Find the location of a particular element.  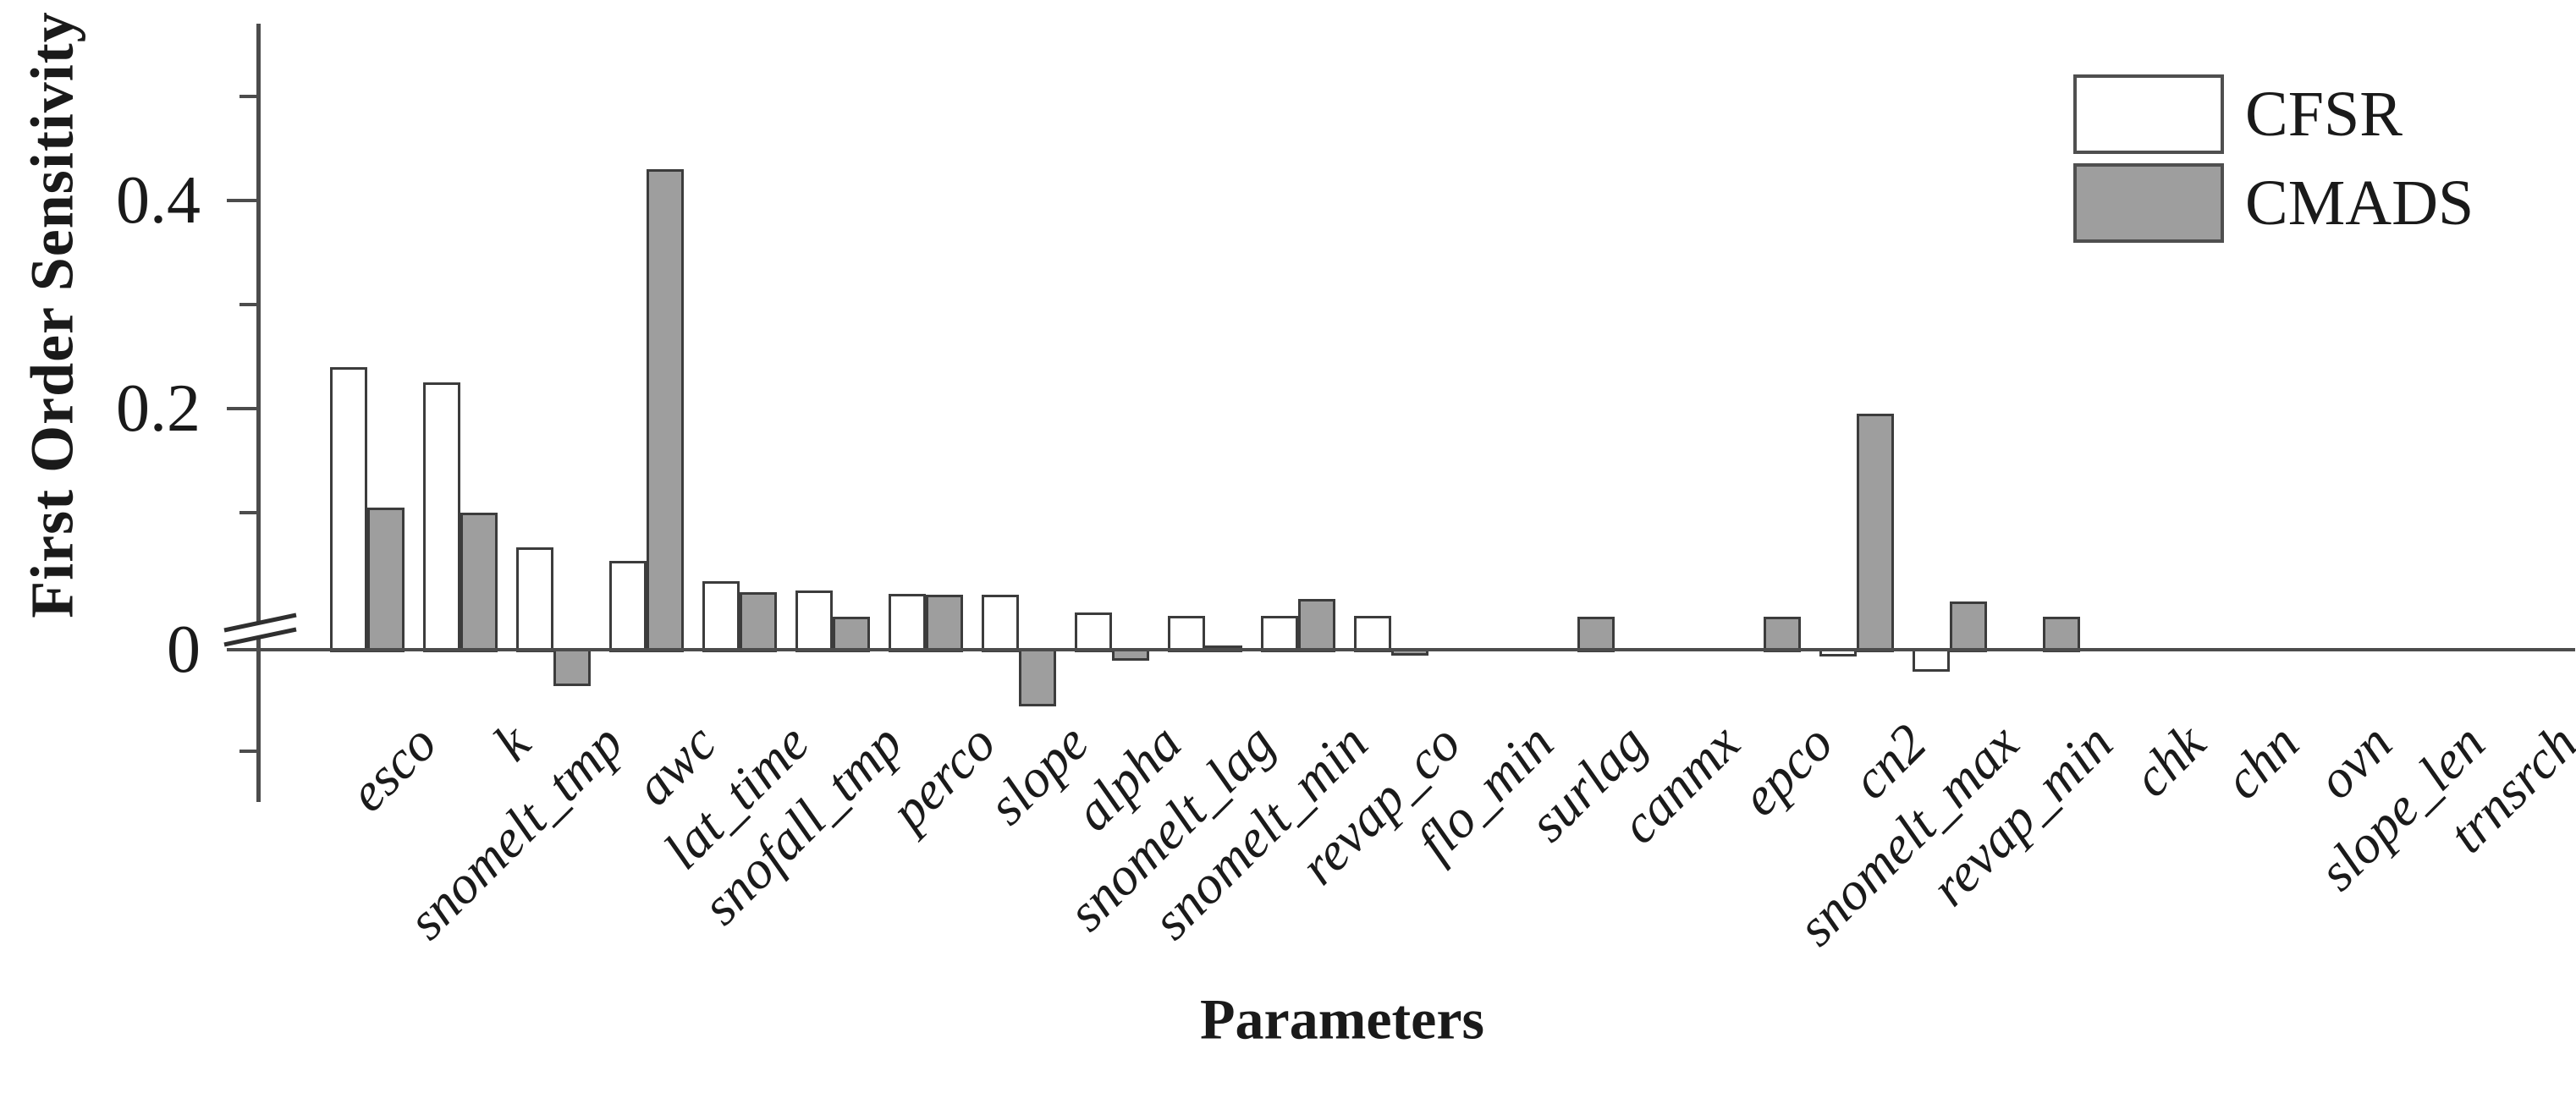

bar-cmads-perco is located at coordinates (944, 623).